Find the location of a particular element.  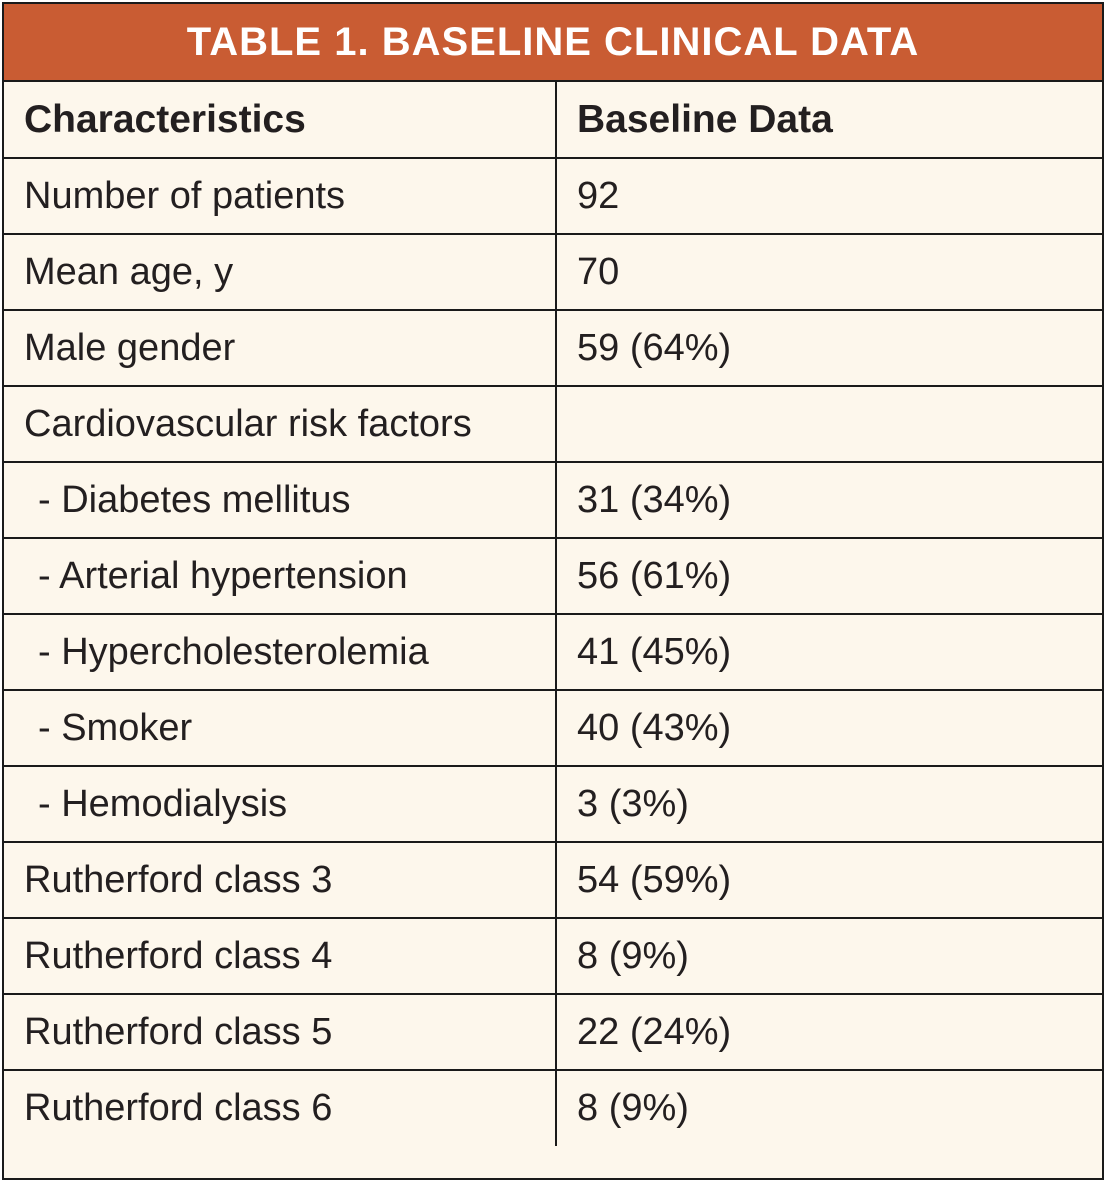

table-row: Rutherford class 6 8 (9%) is located at coordinates (553, 1108).